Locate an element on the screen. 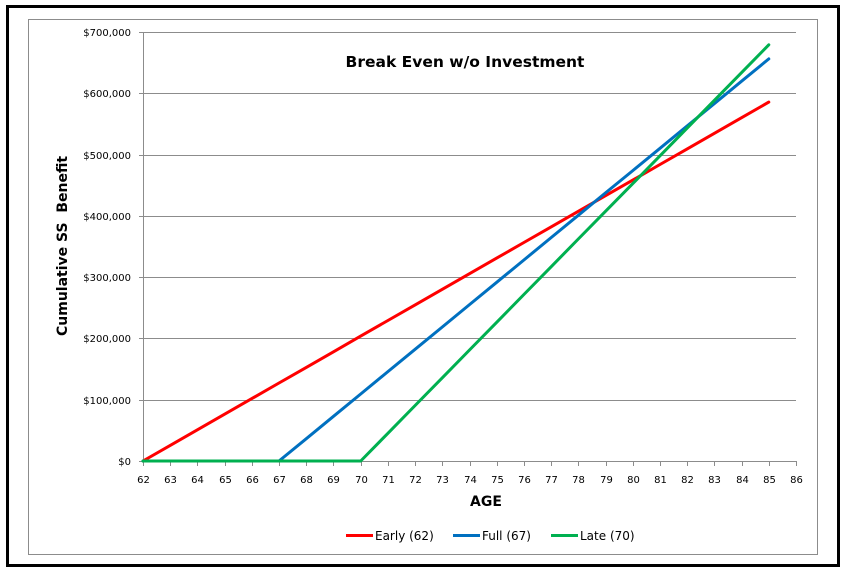 This screenshot has height=572, width=845. legend-item: Early (62) is located at coordinates (390, 536).